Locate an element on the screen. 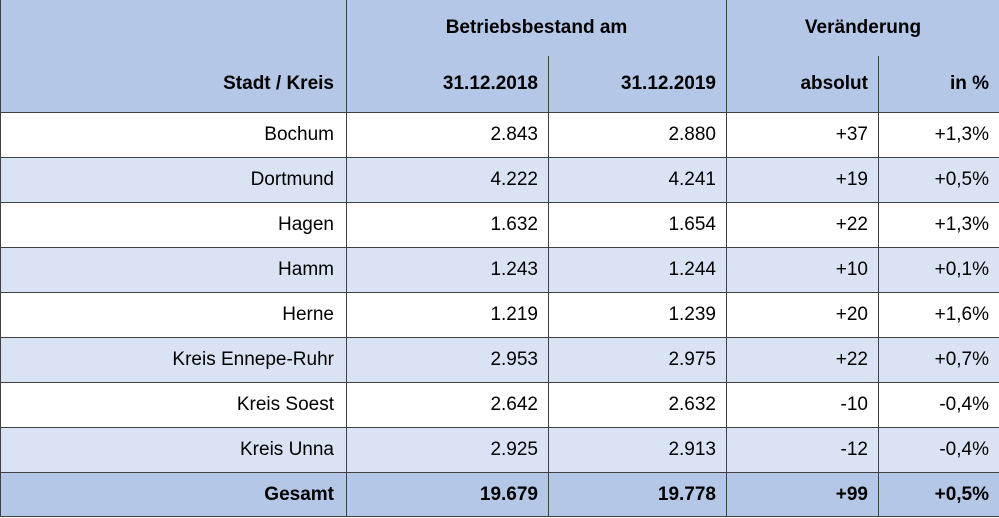 Image resolution: width=999 pixels, height=518 pixels. row-absolute: -10 is located at coordinates (802, 405).